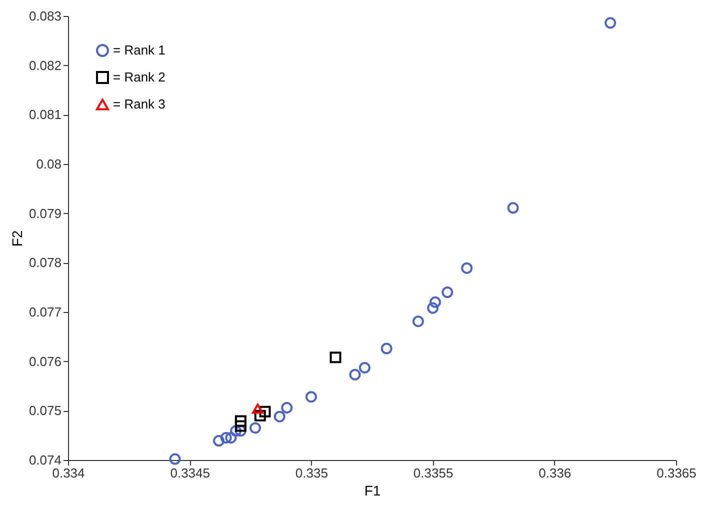 The width and height of the screenshot is (706, 508). What do you see at coordinates (555, 473) in the screenshot?
I see `x-tick-label: 0.336` at bounding box center [555, 473].